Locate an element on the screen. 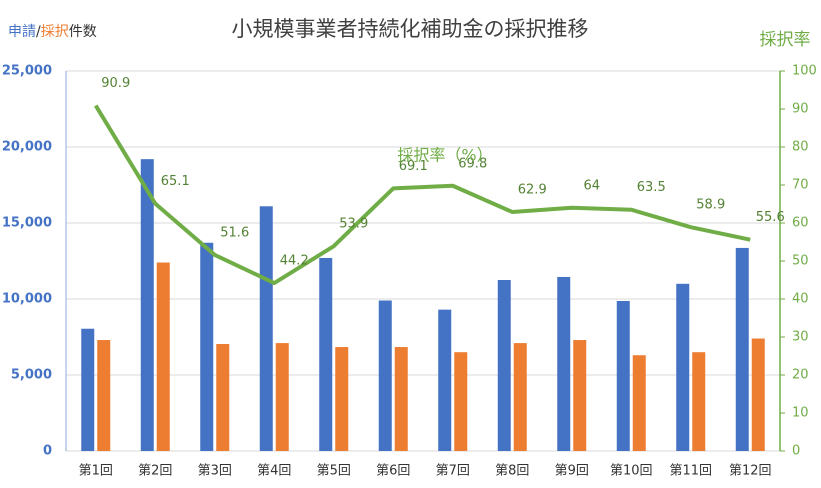 The height and width of the screenshot is (488, 821). chart-title: 小規模事業者持続化補助金の採択推移 is located at coordinates (410, 29).